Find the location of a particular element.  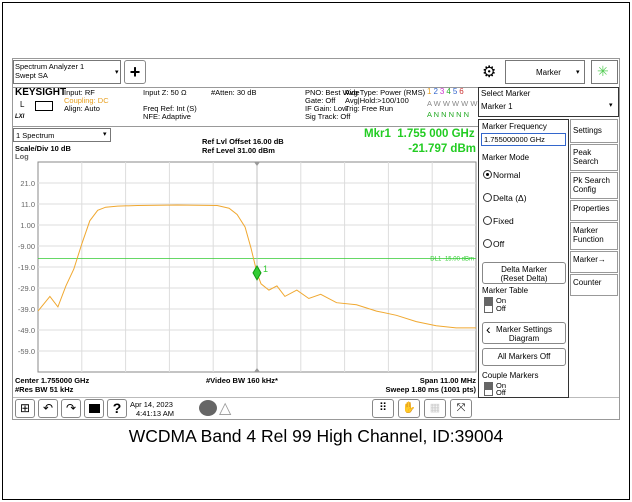

status-text: Coupling: DC is located at coordinates (86, 100).